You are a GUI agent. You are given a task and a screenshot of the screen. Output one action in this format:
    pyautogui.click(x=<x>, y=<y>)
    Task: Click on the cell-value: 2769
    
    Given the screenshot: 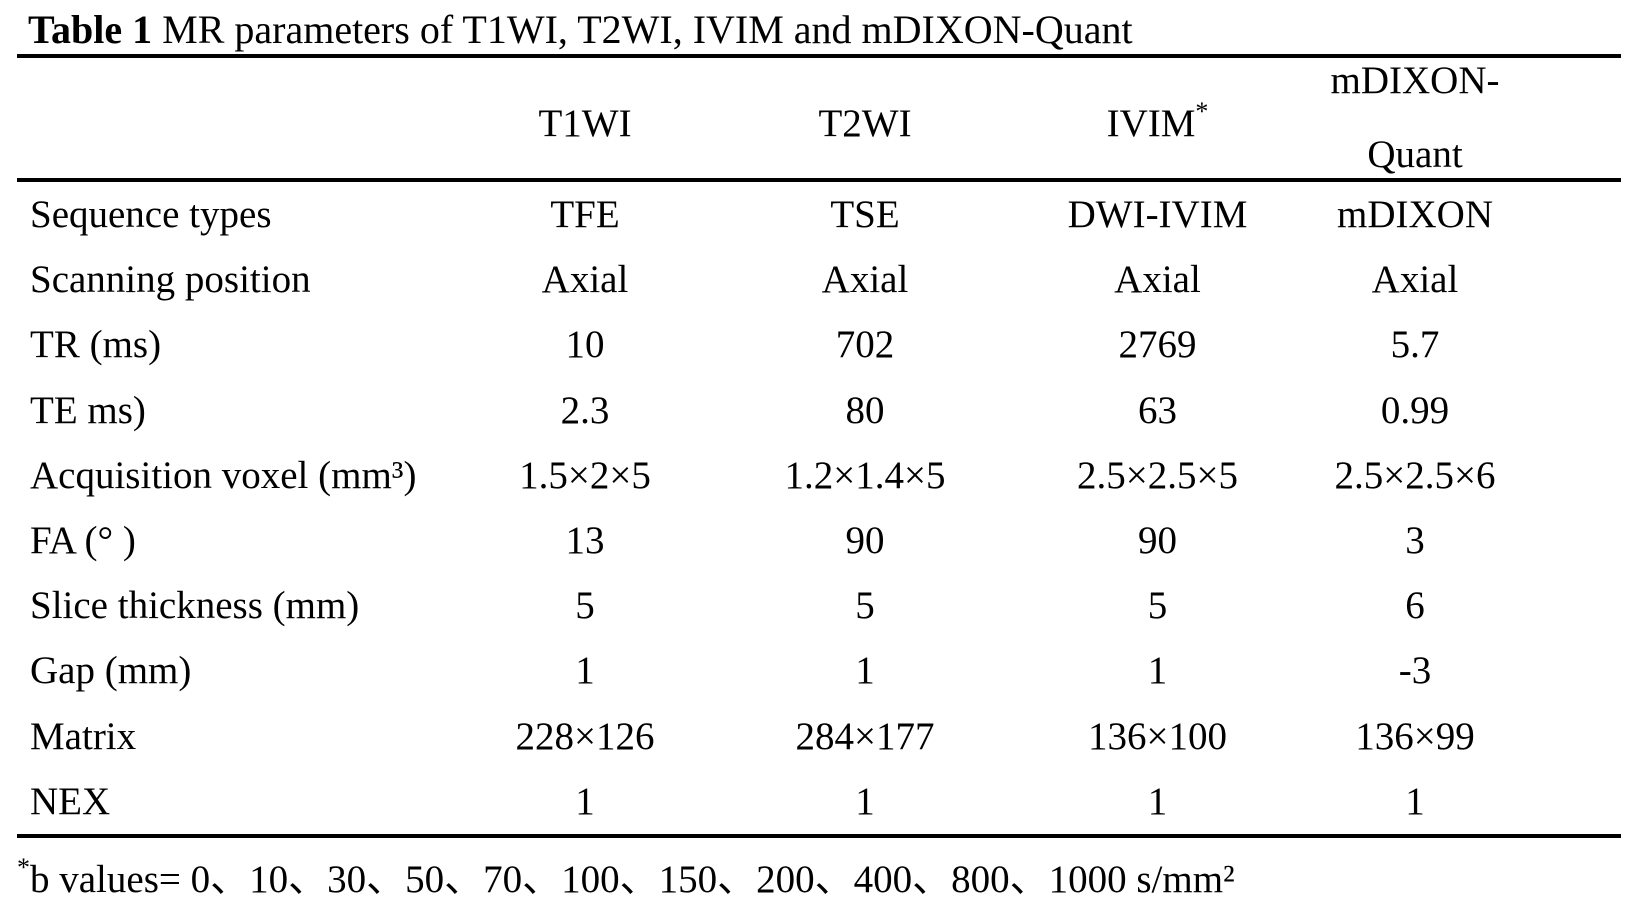 What is the action you would take?
    pyautogui.click(x=1157, y=345)
    